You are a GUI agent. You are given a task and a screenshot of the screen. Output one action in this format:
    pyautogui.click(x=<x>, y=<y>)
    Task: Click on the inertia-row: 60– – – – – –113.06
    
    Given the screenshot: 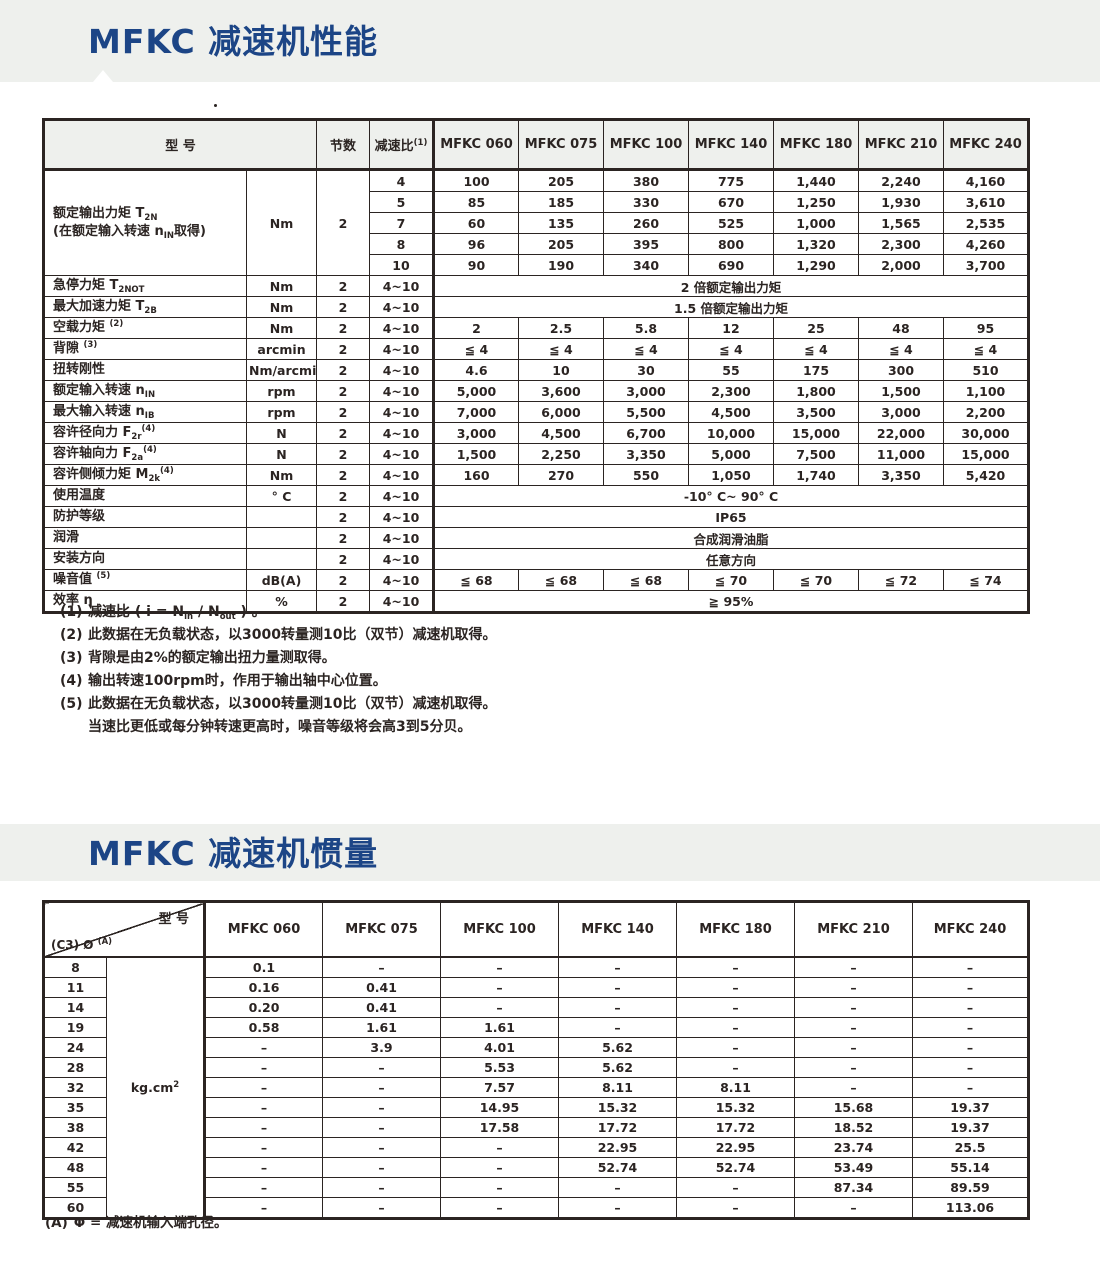 What is the action you would take?
    pyautogui.click(x=536, y=1208)
    